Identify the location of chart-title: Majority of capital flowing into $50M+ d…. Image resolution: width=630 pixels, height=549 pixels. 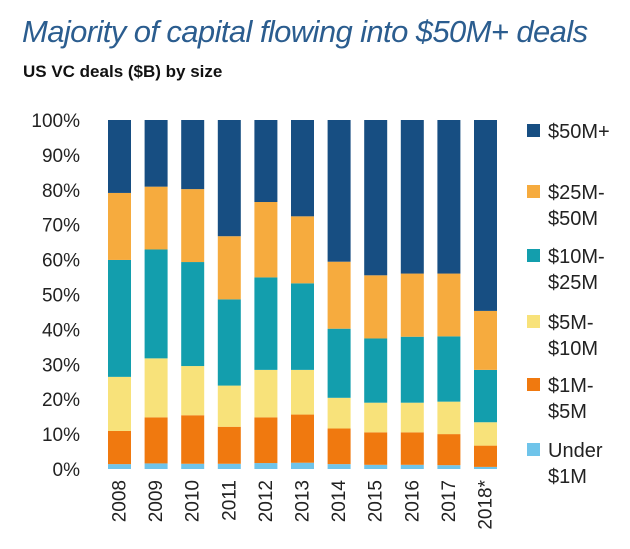
(305, 31).